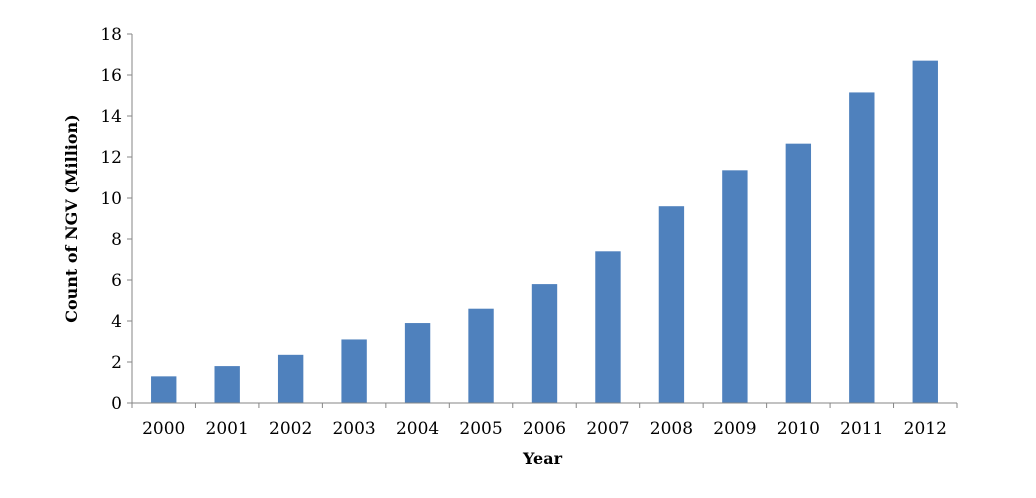 The height and width of the screenshot is (498, 1036). I want to click on bar-2011, so click(862, 248).